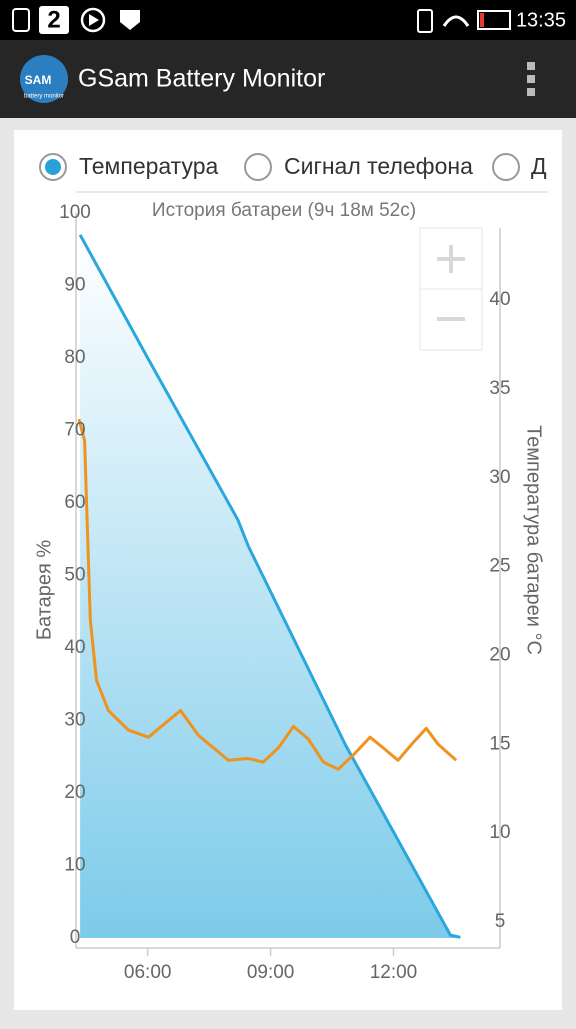 The height and width of the screenshot is (1029, 576). I want to click on y-tick-label: 20, so click(74, 792).